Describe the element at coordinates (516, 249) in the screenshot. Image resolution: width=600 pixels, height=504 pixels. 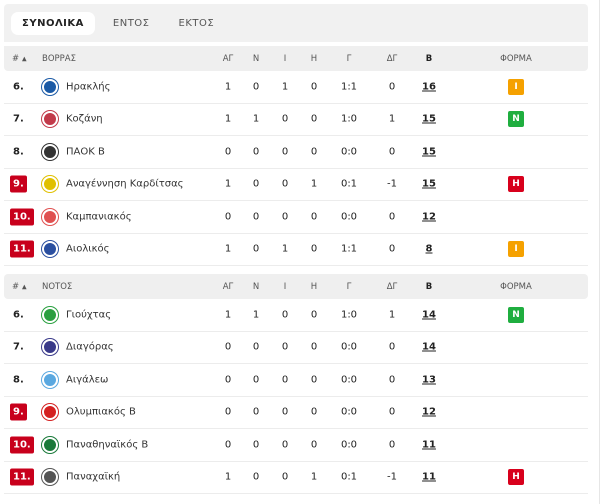
I see `form-badge: Ι` at that location.